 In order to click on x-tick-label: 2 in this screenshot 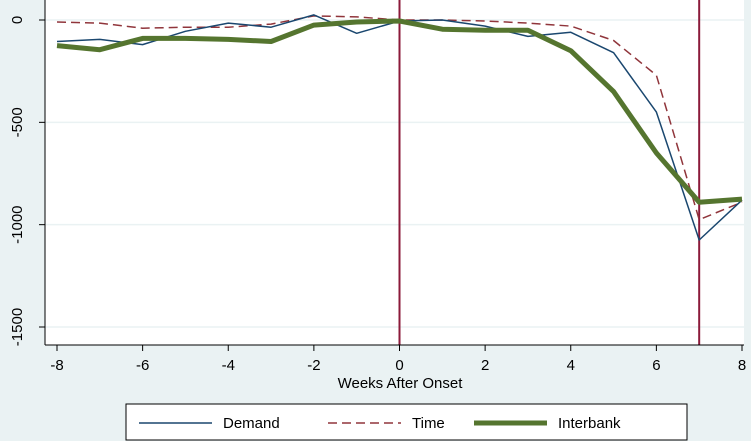, I will do `click(485, 365)`.